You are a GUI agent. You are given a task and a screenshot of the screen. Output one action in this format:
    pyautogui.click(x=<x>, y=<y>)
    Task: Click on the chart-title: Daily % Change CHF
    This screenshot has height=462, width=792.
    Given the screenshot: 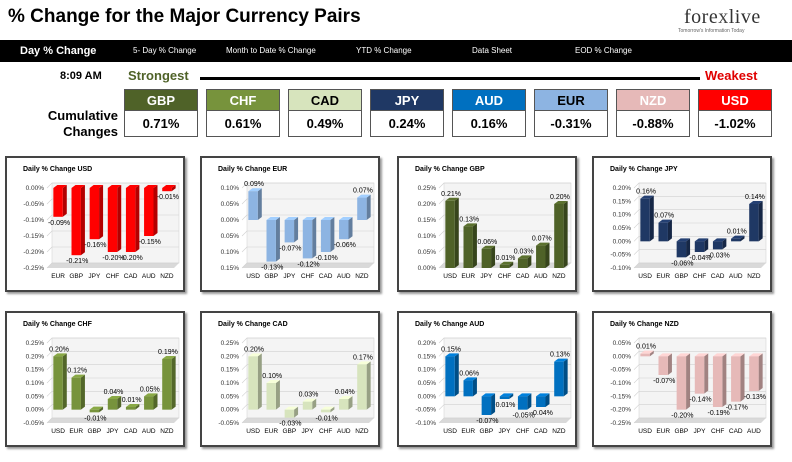 What is the action you would take?
    pyautogui.click(x=57, y=324)
    